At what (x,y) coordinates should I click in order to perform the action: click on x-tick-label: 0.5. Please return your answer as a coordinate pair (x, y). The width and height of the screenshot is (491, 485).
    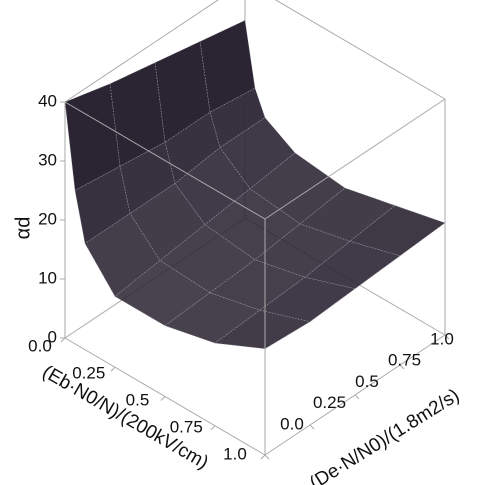
    Looking at the image, I should click on (138, 399).